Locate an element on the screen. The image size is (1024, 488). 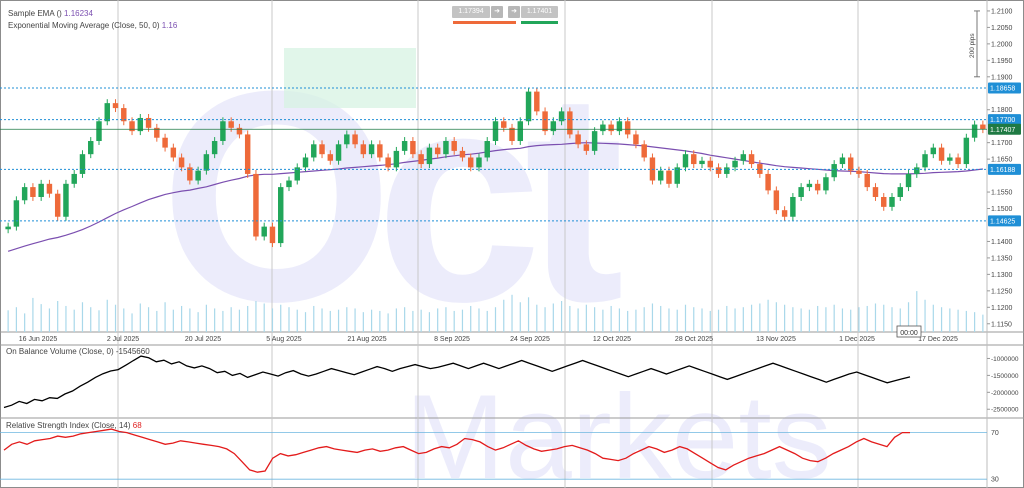
x-tick-label: 5 Aug 2025 is located at coordinates (284, 339).